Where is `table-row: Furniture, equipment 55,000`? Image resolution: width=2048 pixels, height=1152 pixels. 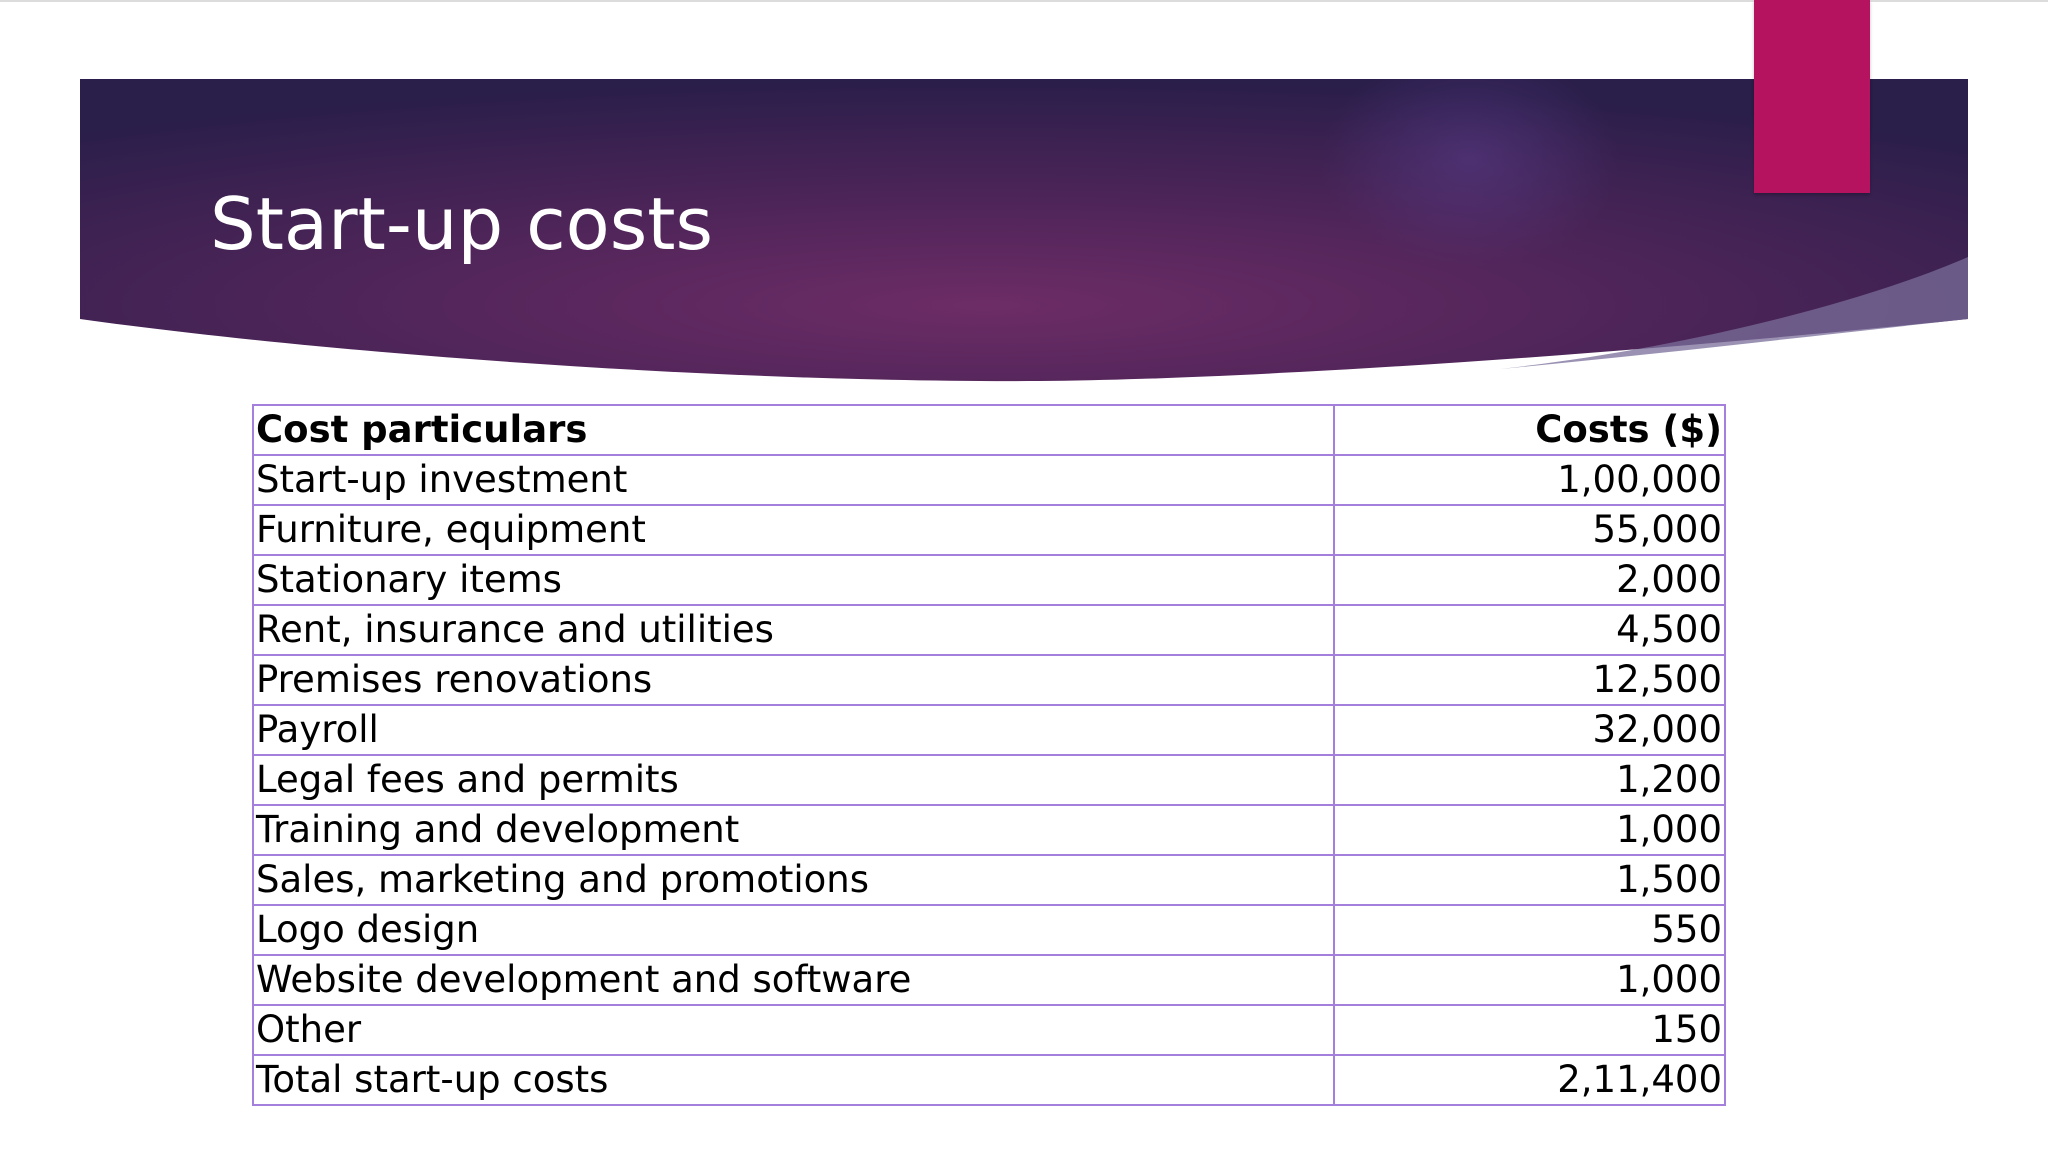
table-row: Furniture, equipment 55,000 is located at coordinates (989, 530).